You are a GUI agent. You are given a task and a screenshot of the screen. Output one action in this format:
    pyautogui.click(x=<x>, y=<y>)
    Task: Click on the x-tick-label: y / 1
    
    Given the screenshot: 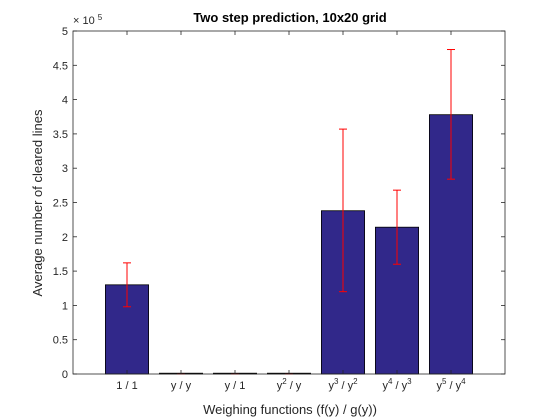 What is the action you would take?
    pyautogui.click(x=235, y=386)
    